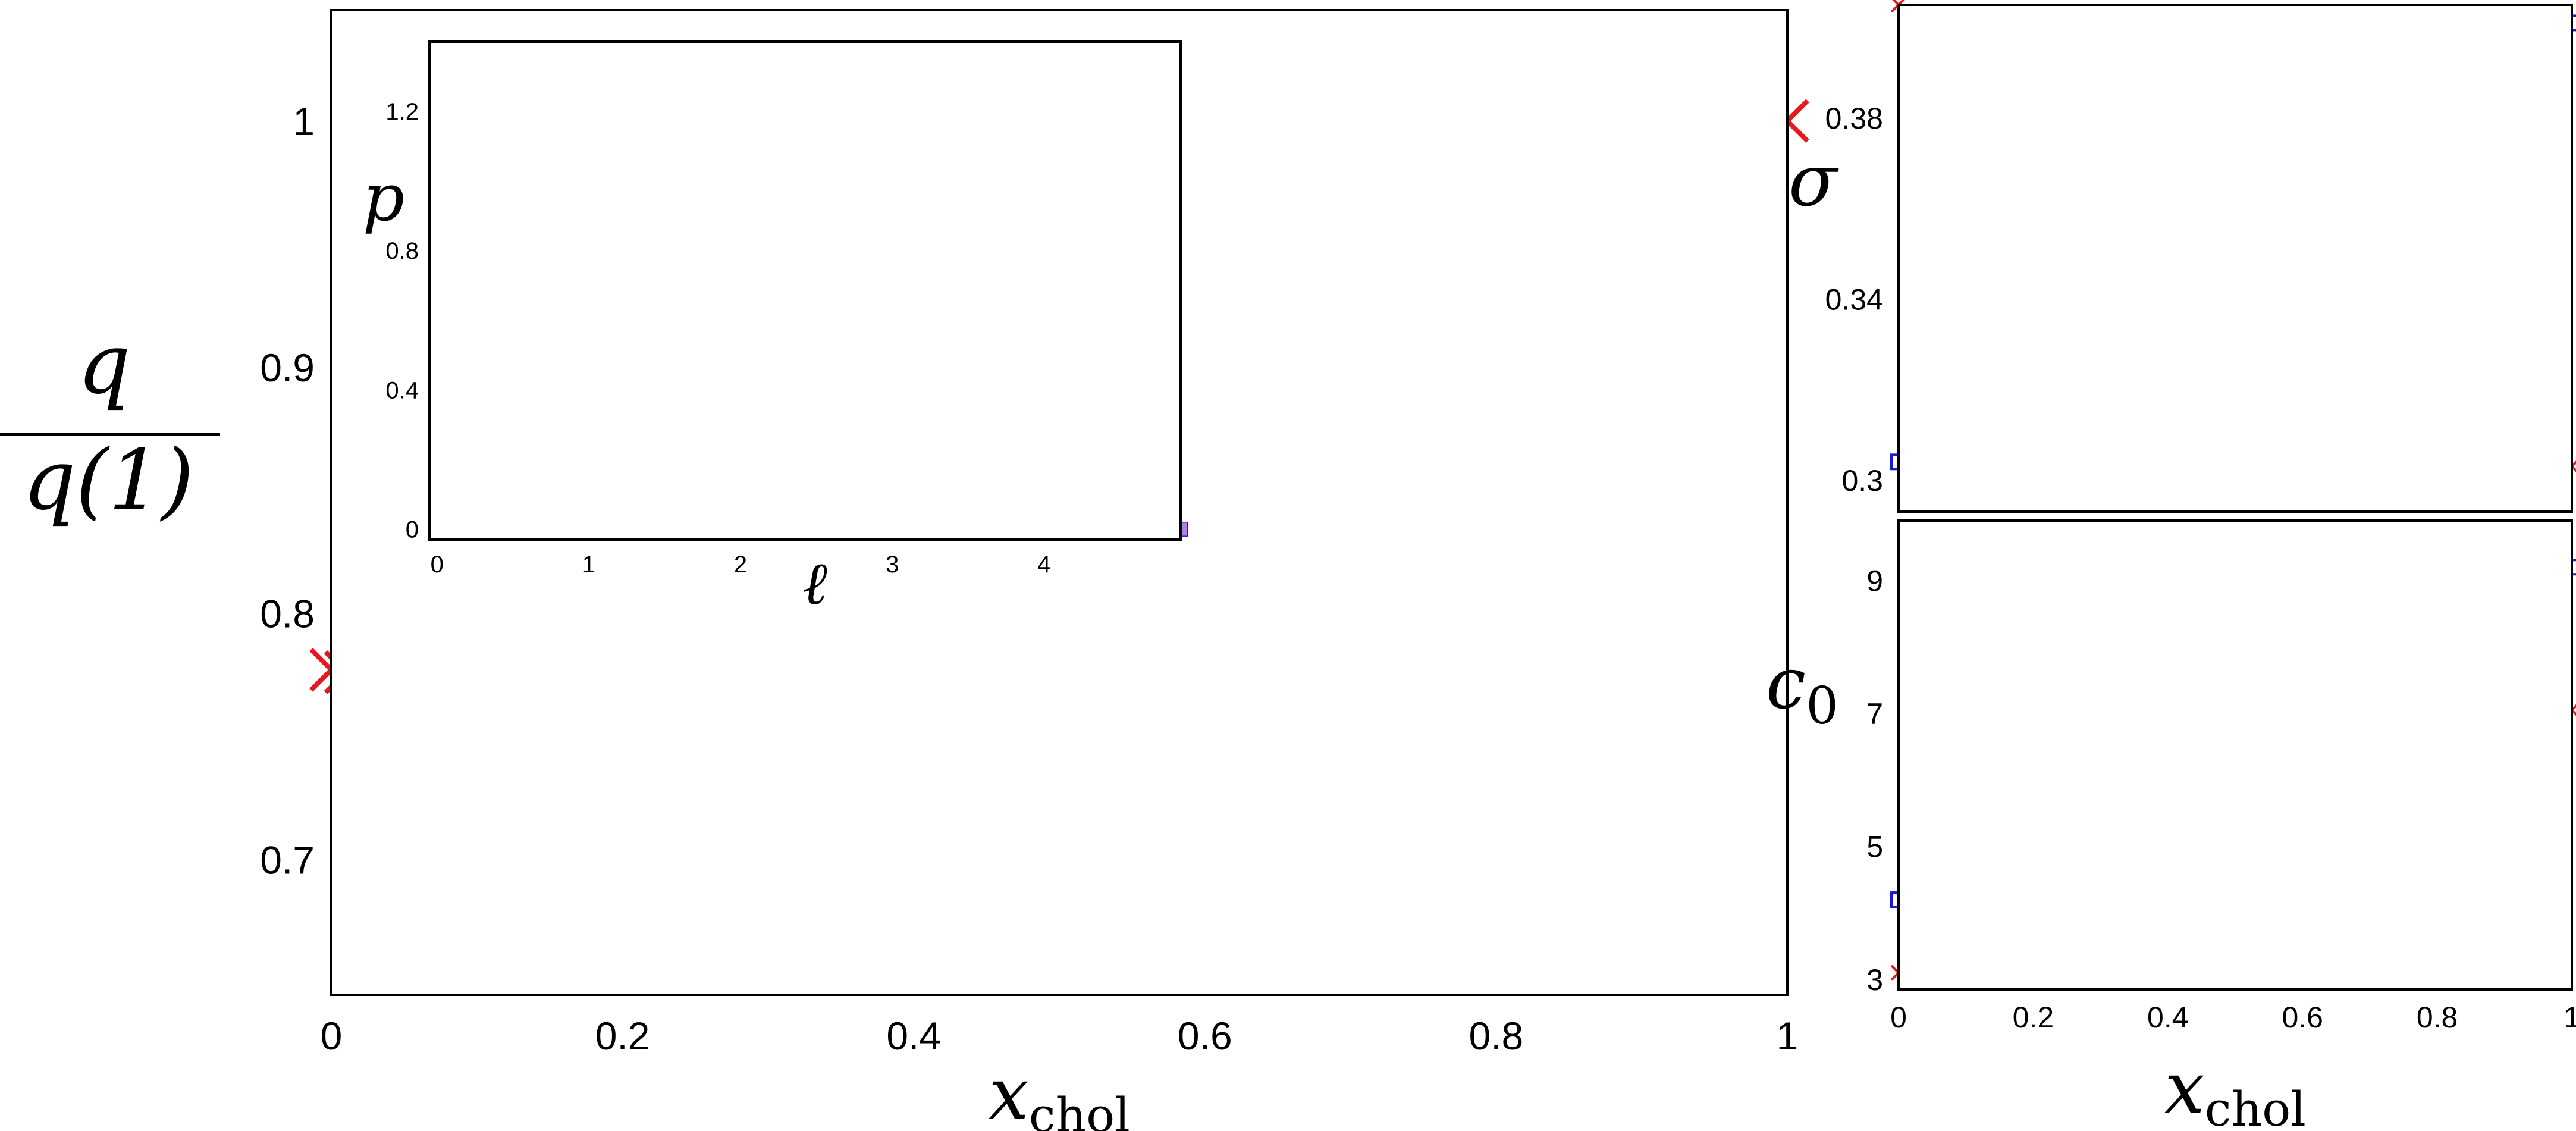  Describe the element at coordinates (1802, 690) in the screenshot. I see `panel-c-ylabel: c0` at that location.